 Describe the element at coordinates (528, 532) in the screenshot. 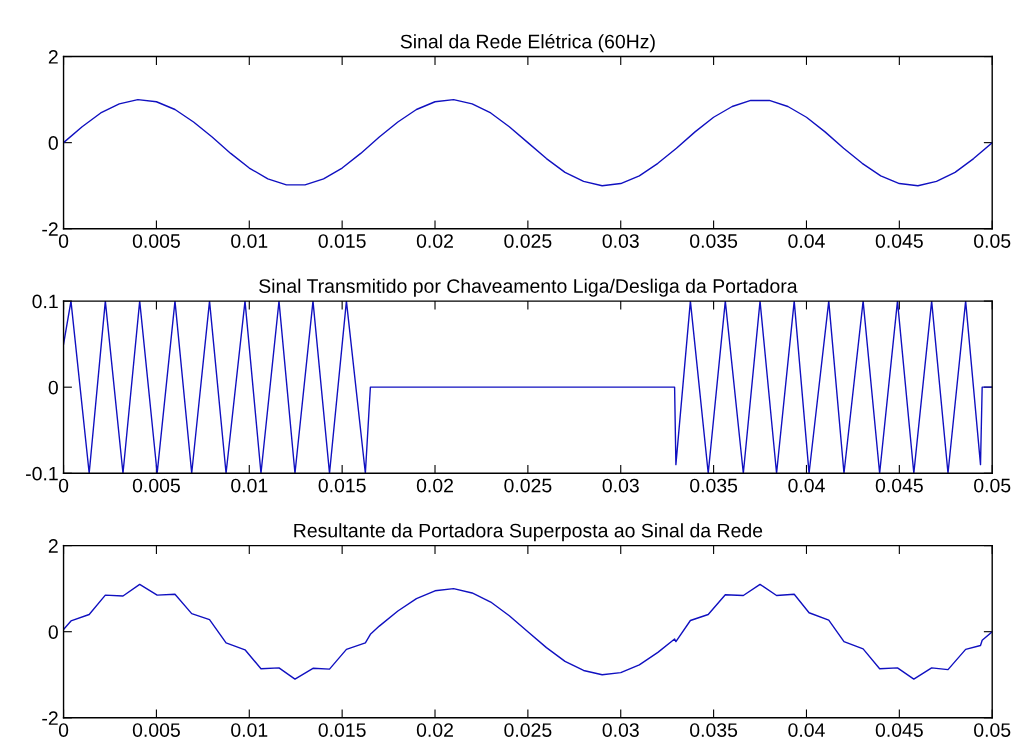

I see `chart-title: Resultante da Portadora Superposta ao Sinal da Rede` at that location.